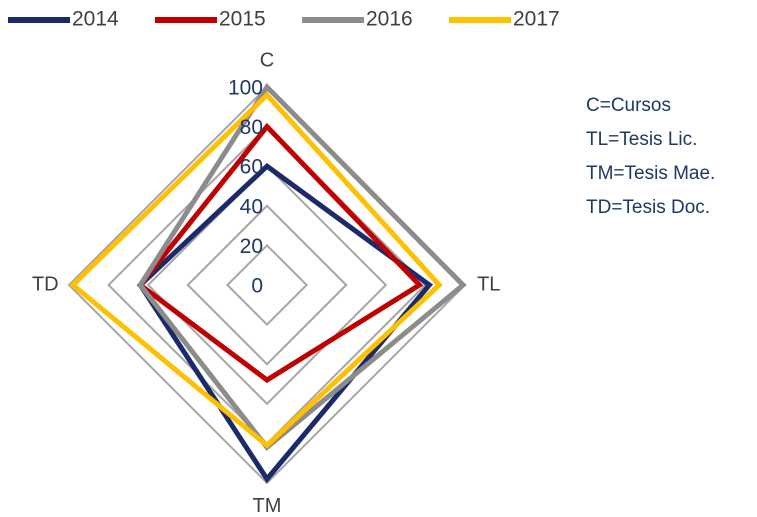 This screenshot has width=757, height=517. I want to click on legend-label: 2015, so click(242, 19).